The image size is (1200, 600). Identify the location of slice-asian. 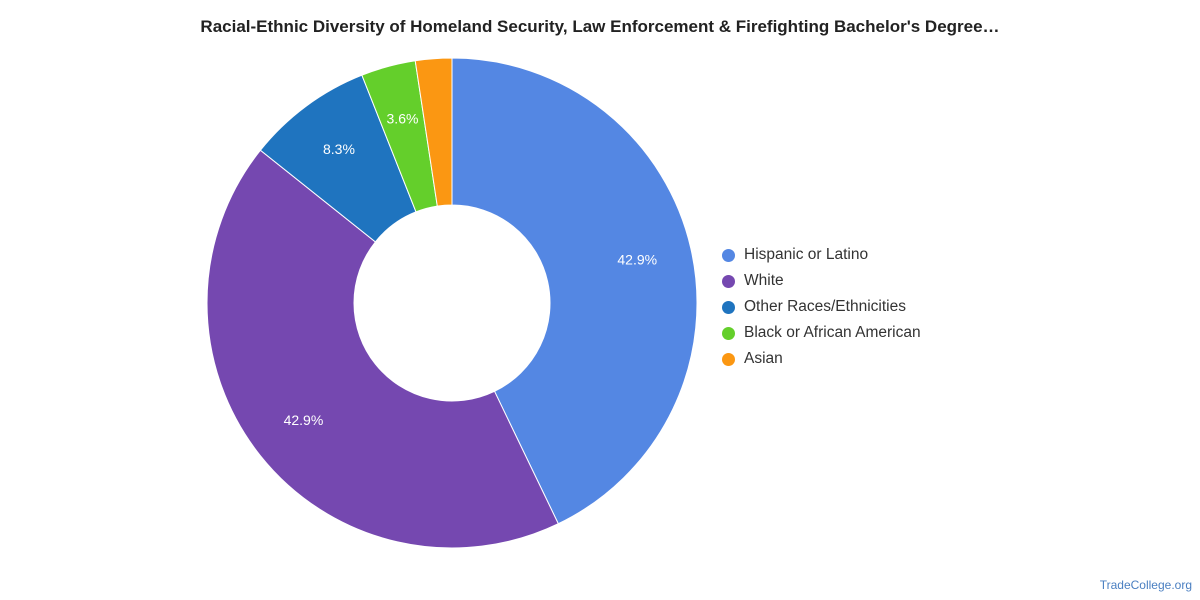
(433, 132).